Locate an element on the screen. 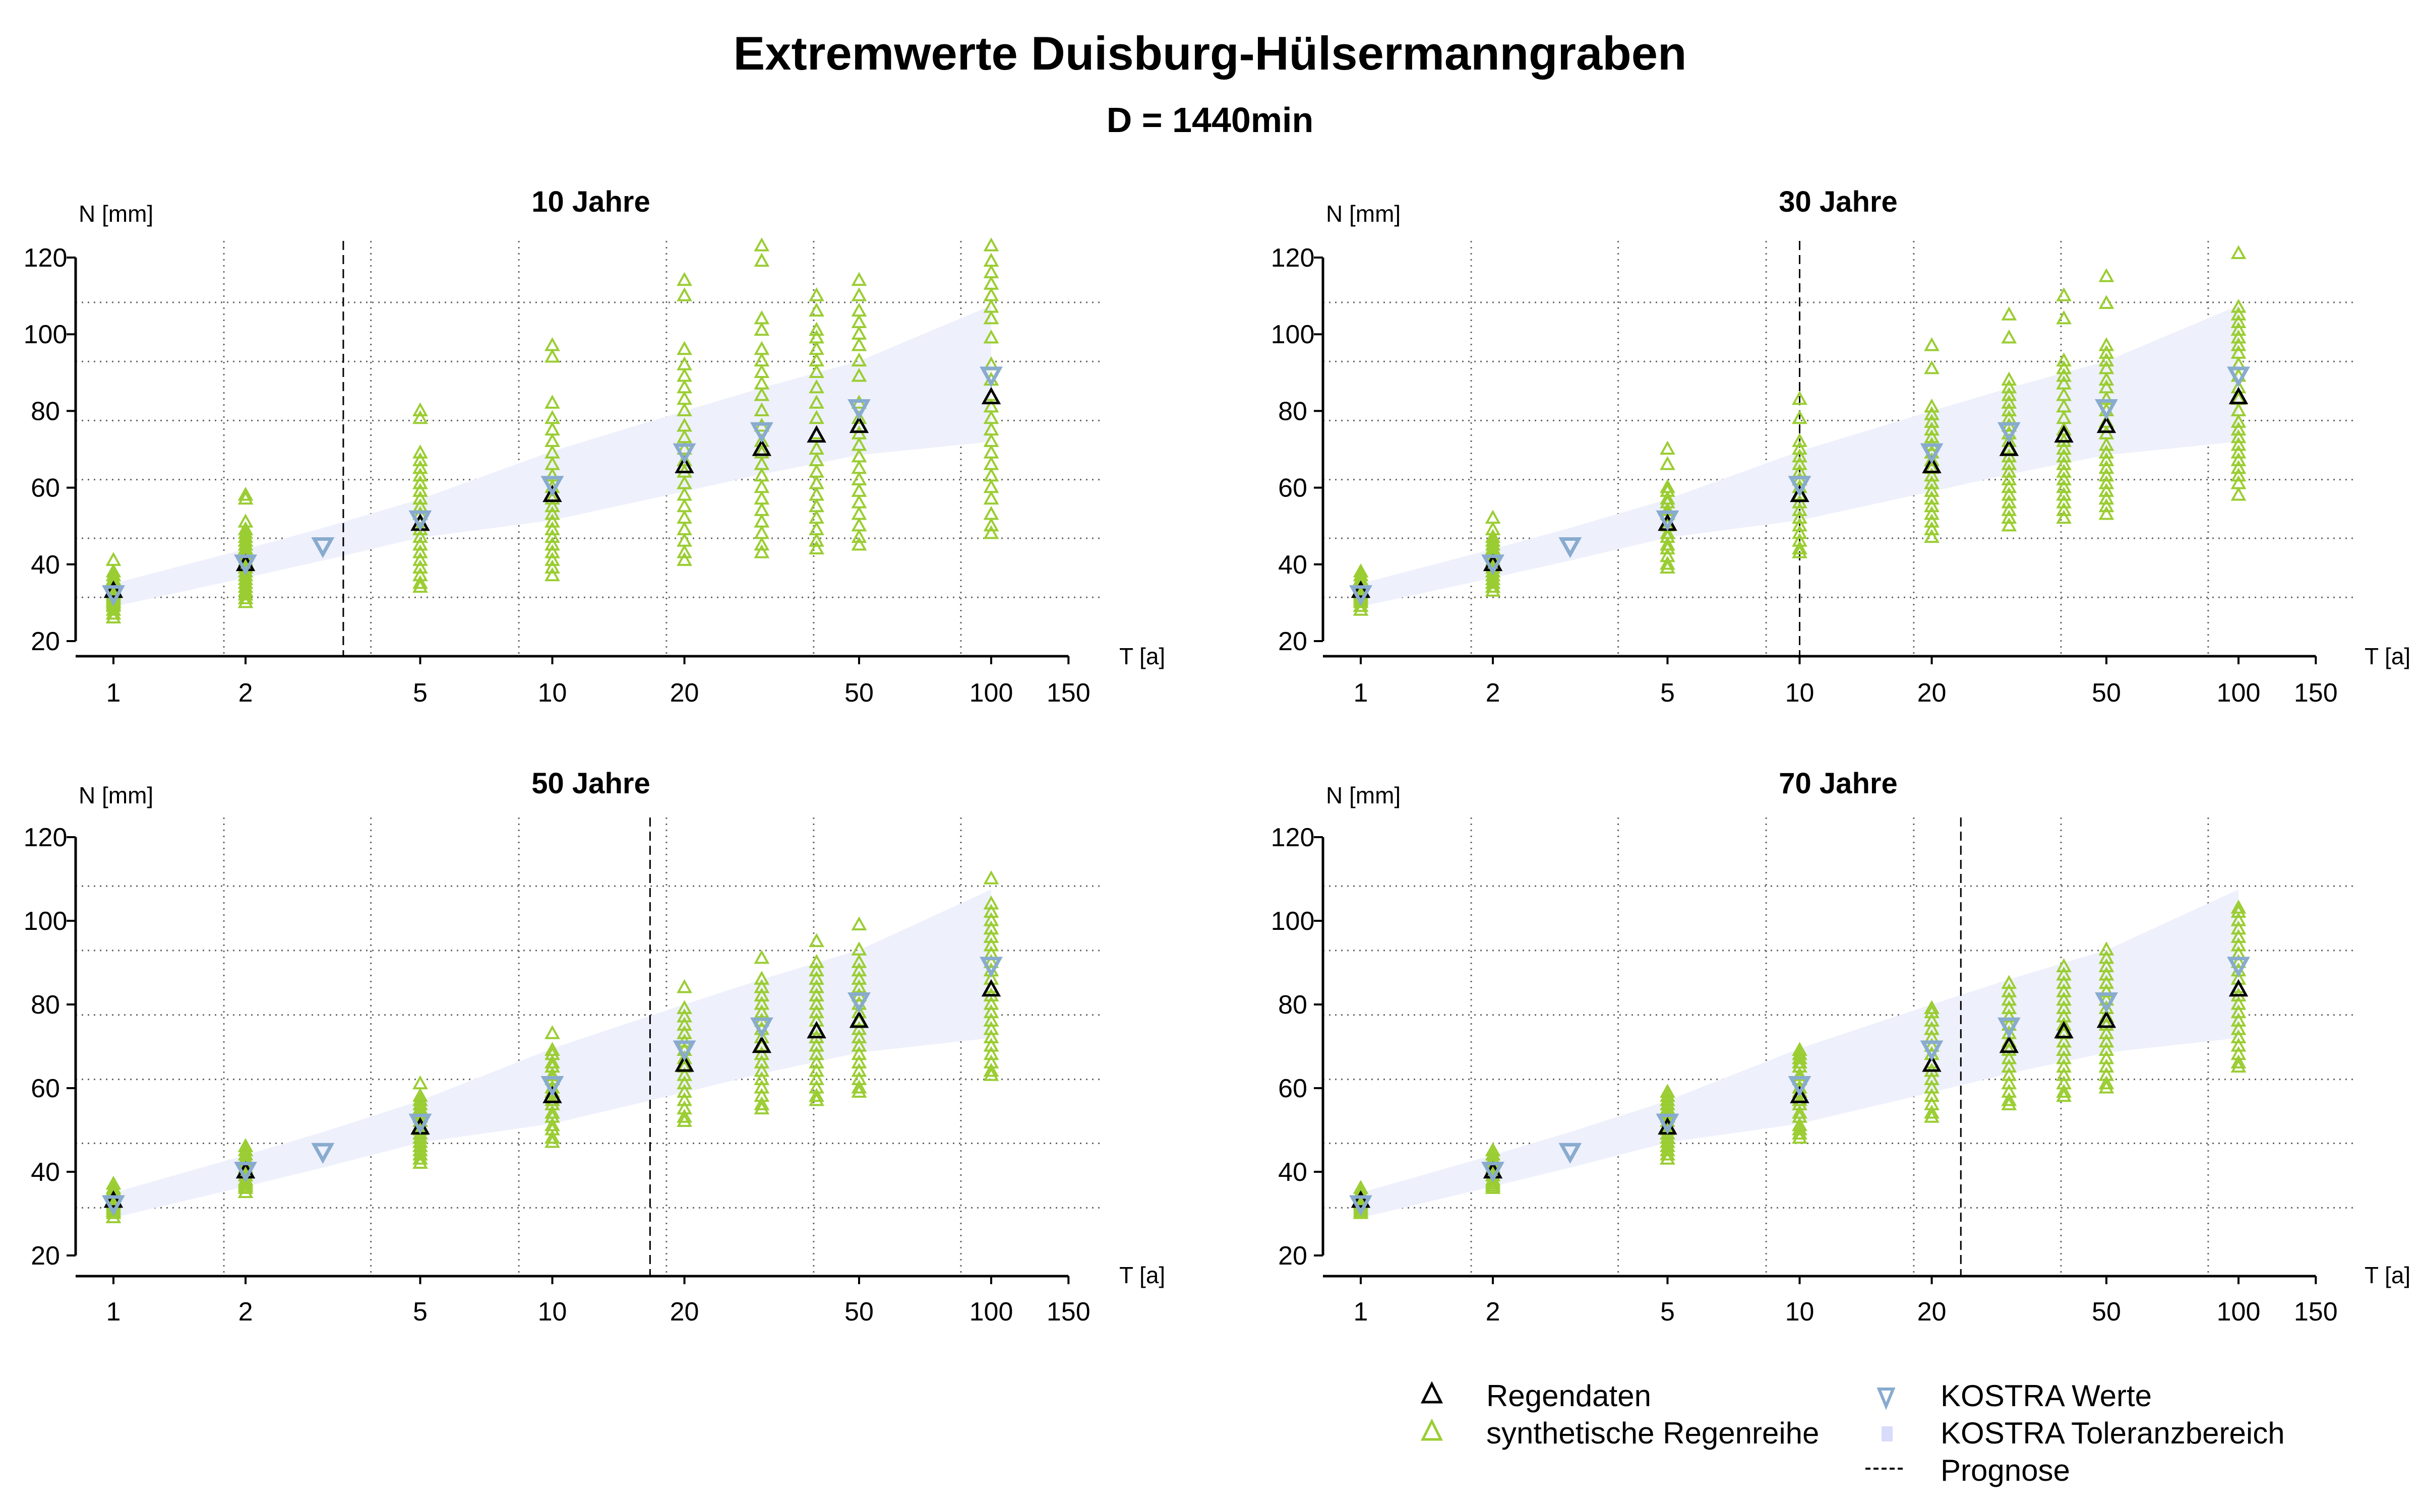 The height and width of the screenshot is (1512, 2420). legend-label-band: KOSTRA Toleranzbereich is located at coordinates (2113, 1433).